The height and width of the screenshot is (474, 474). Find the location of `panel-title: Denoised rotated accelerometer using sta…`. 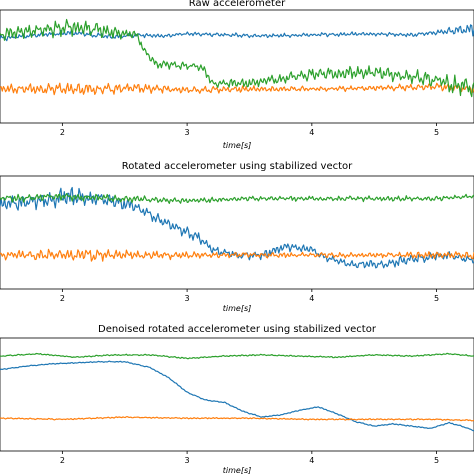

panel-title: Denoised rotated accelerometer using sta… is located at coordinates (237, 329).